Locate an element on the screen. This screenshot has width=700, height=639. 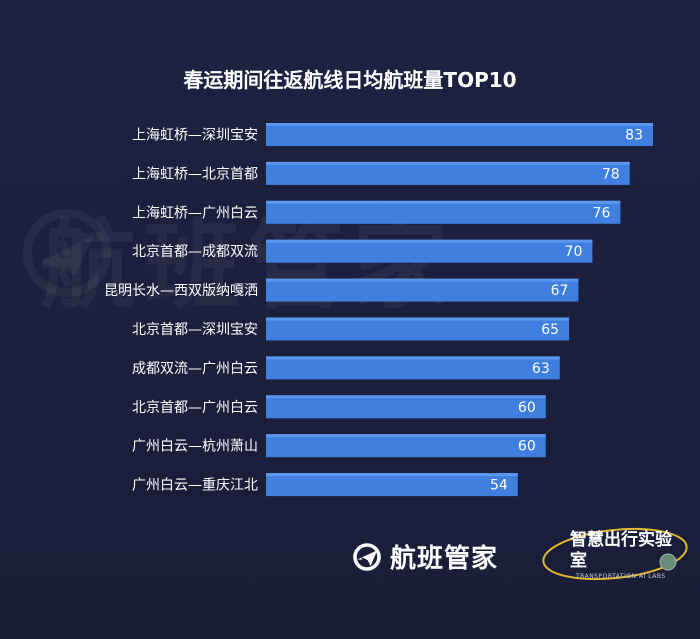
category-label: 广州白云—杭州萧山 is located at coordinates (195, 447).